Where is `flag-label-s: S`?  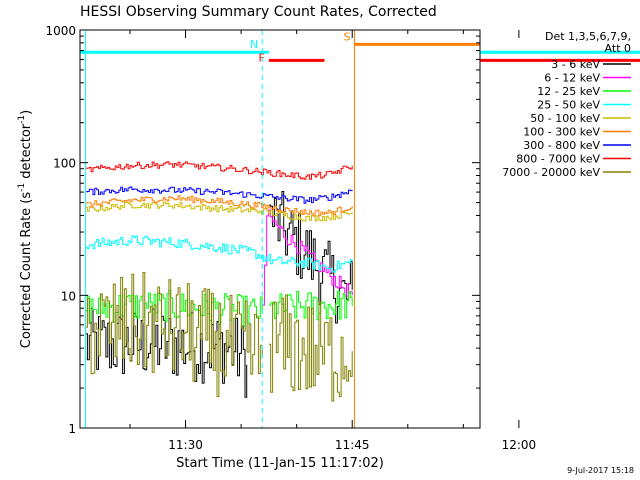
flag-label-s: S is located at coordinates (346, 36).